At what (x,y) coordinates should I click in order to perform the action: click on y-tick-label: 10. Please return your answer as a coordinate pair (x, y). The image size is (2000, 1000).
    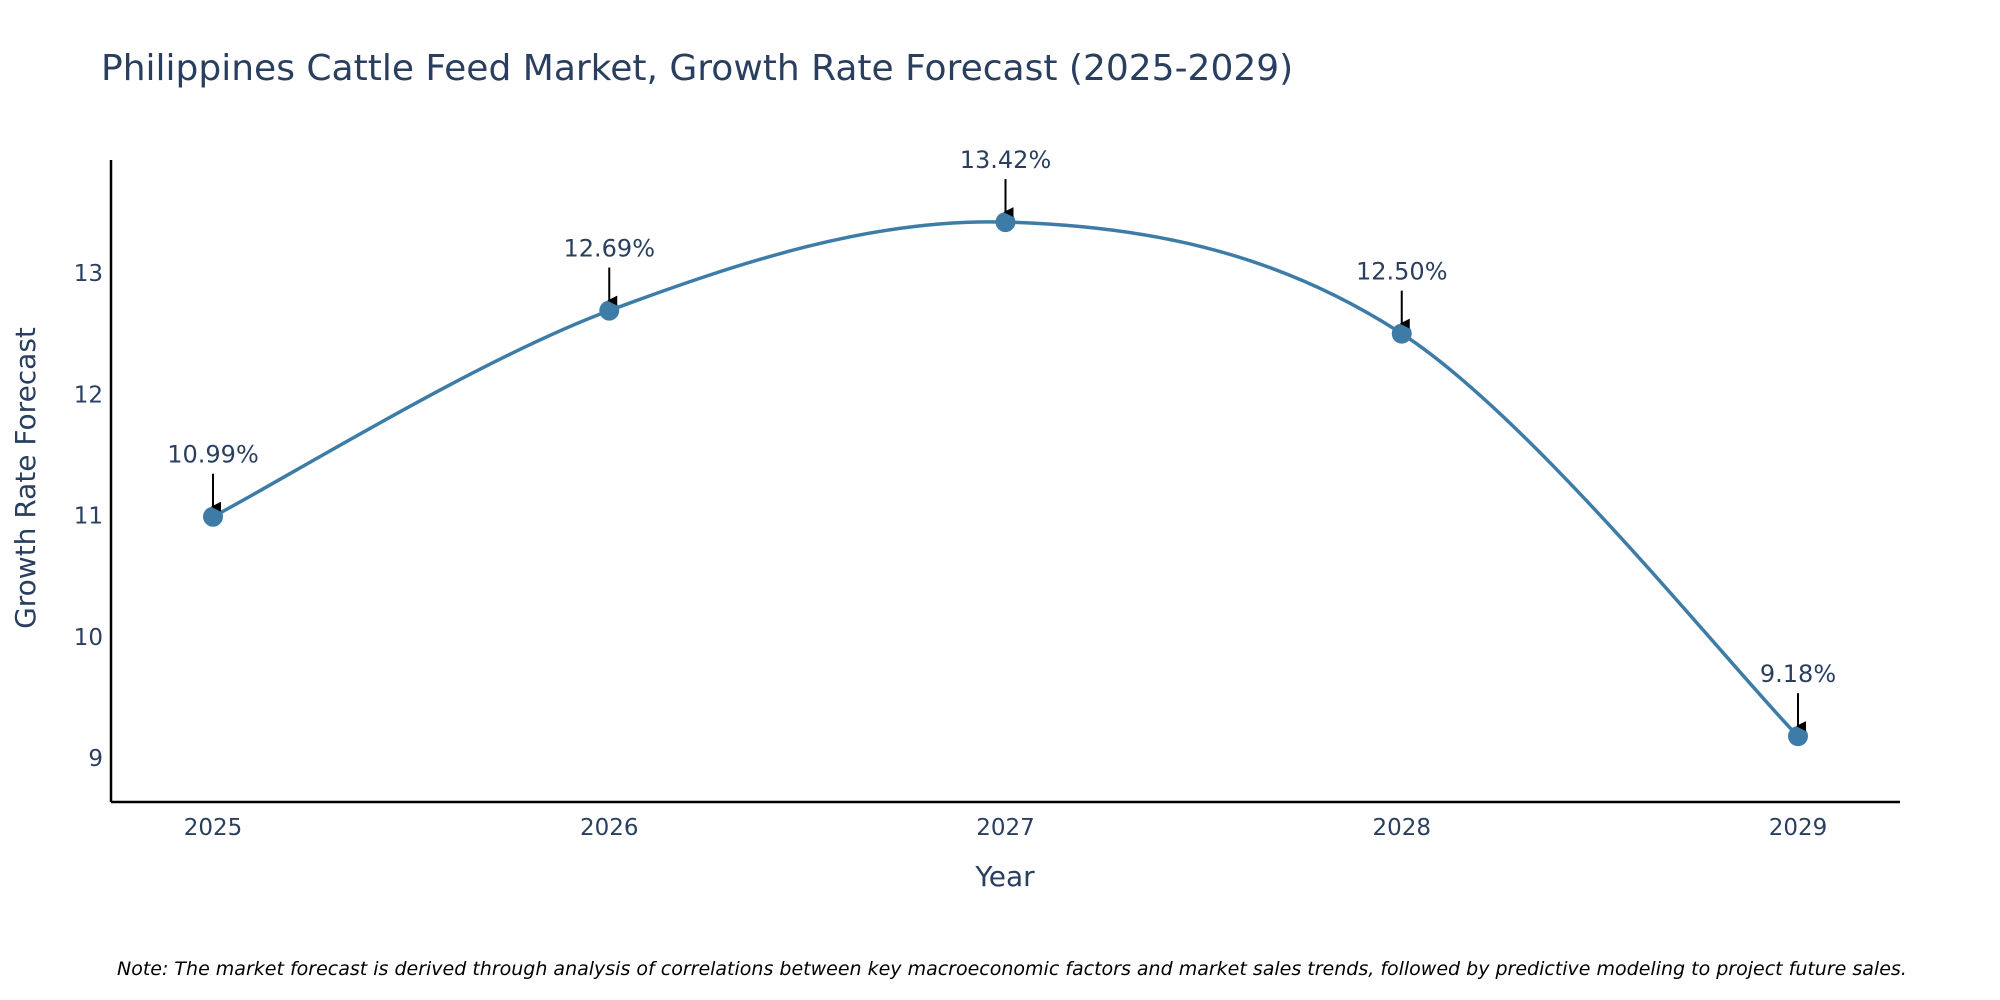
    Looking at the image, I should click on (88, 638).